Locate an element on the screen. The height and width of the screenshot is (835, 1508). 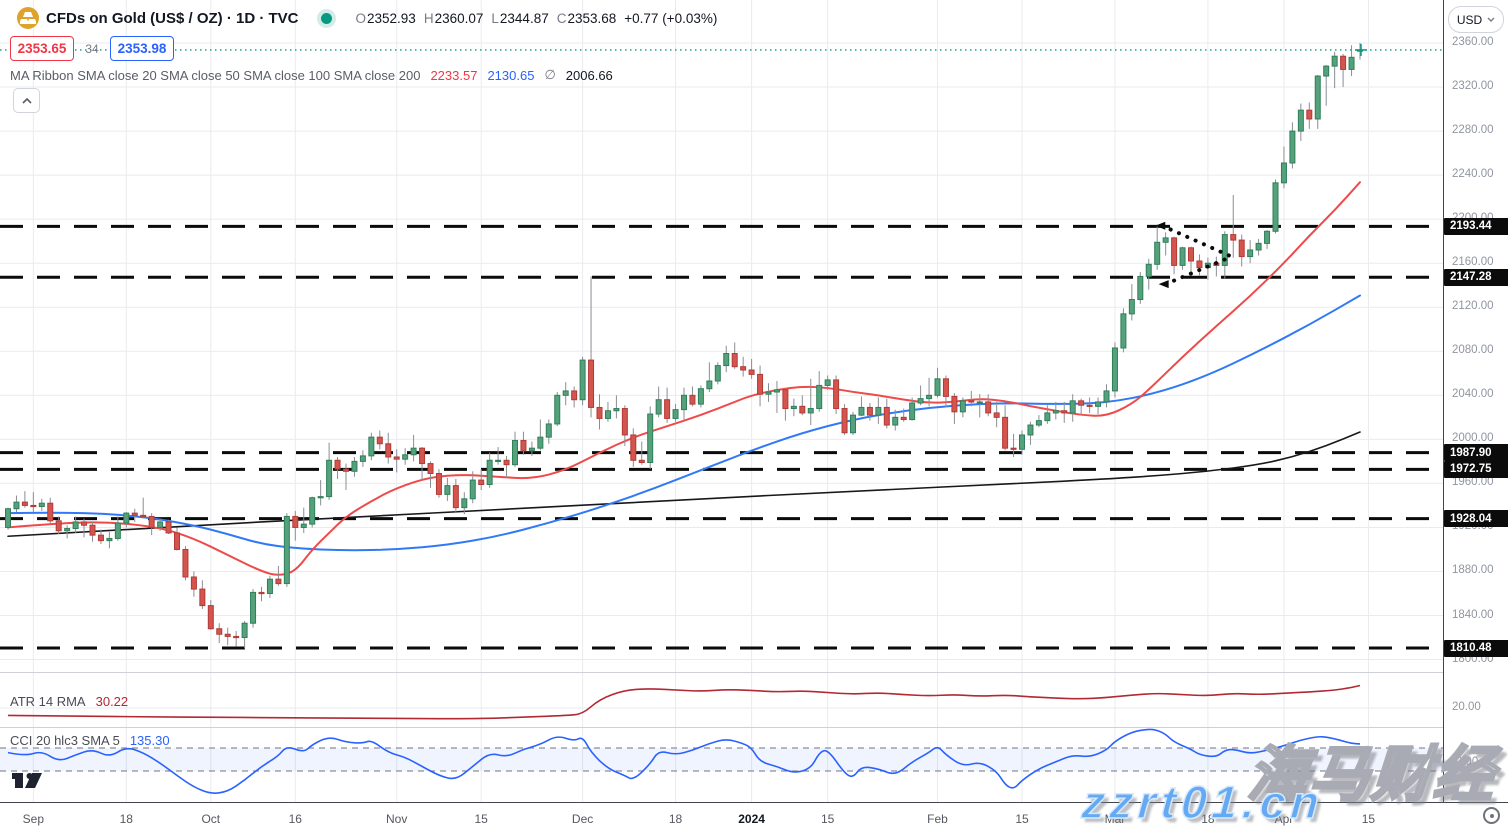
spread-label: 34 is located at coordinates (92, 48).